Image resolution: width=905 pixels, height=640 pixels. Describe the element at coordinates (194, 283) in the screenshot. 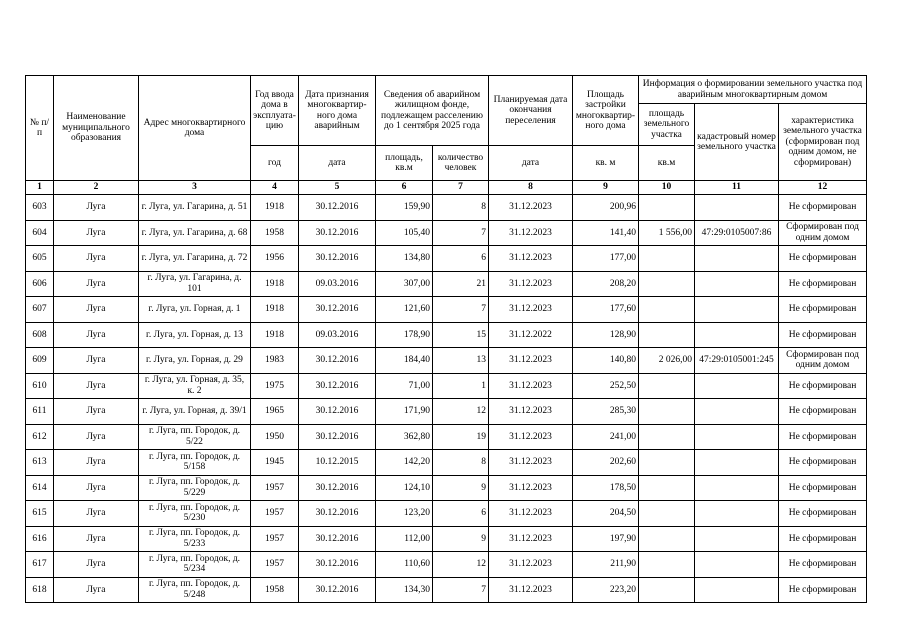

I see `table-cell: г. Луга, ул. Гагарина, д. 101` at that location.